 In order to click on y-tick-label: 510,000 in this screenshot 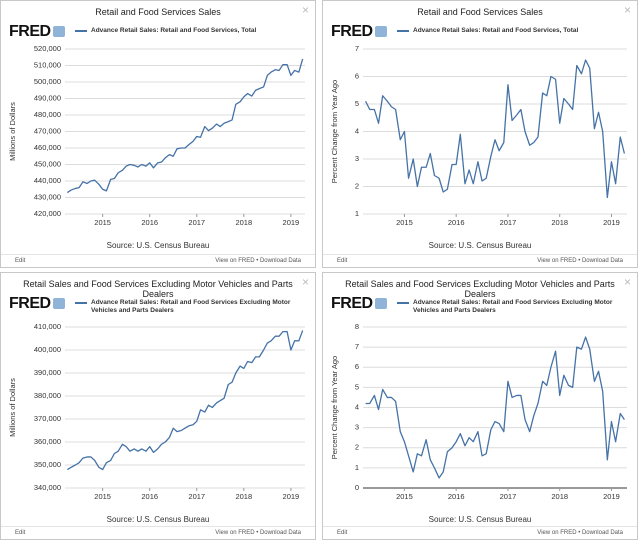, I will do `click(47, 64)`.